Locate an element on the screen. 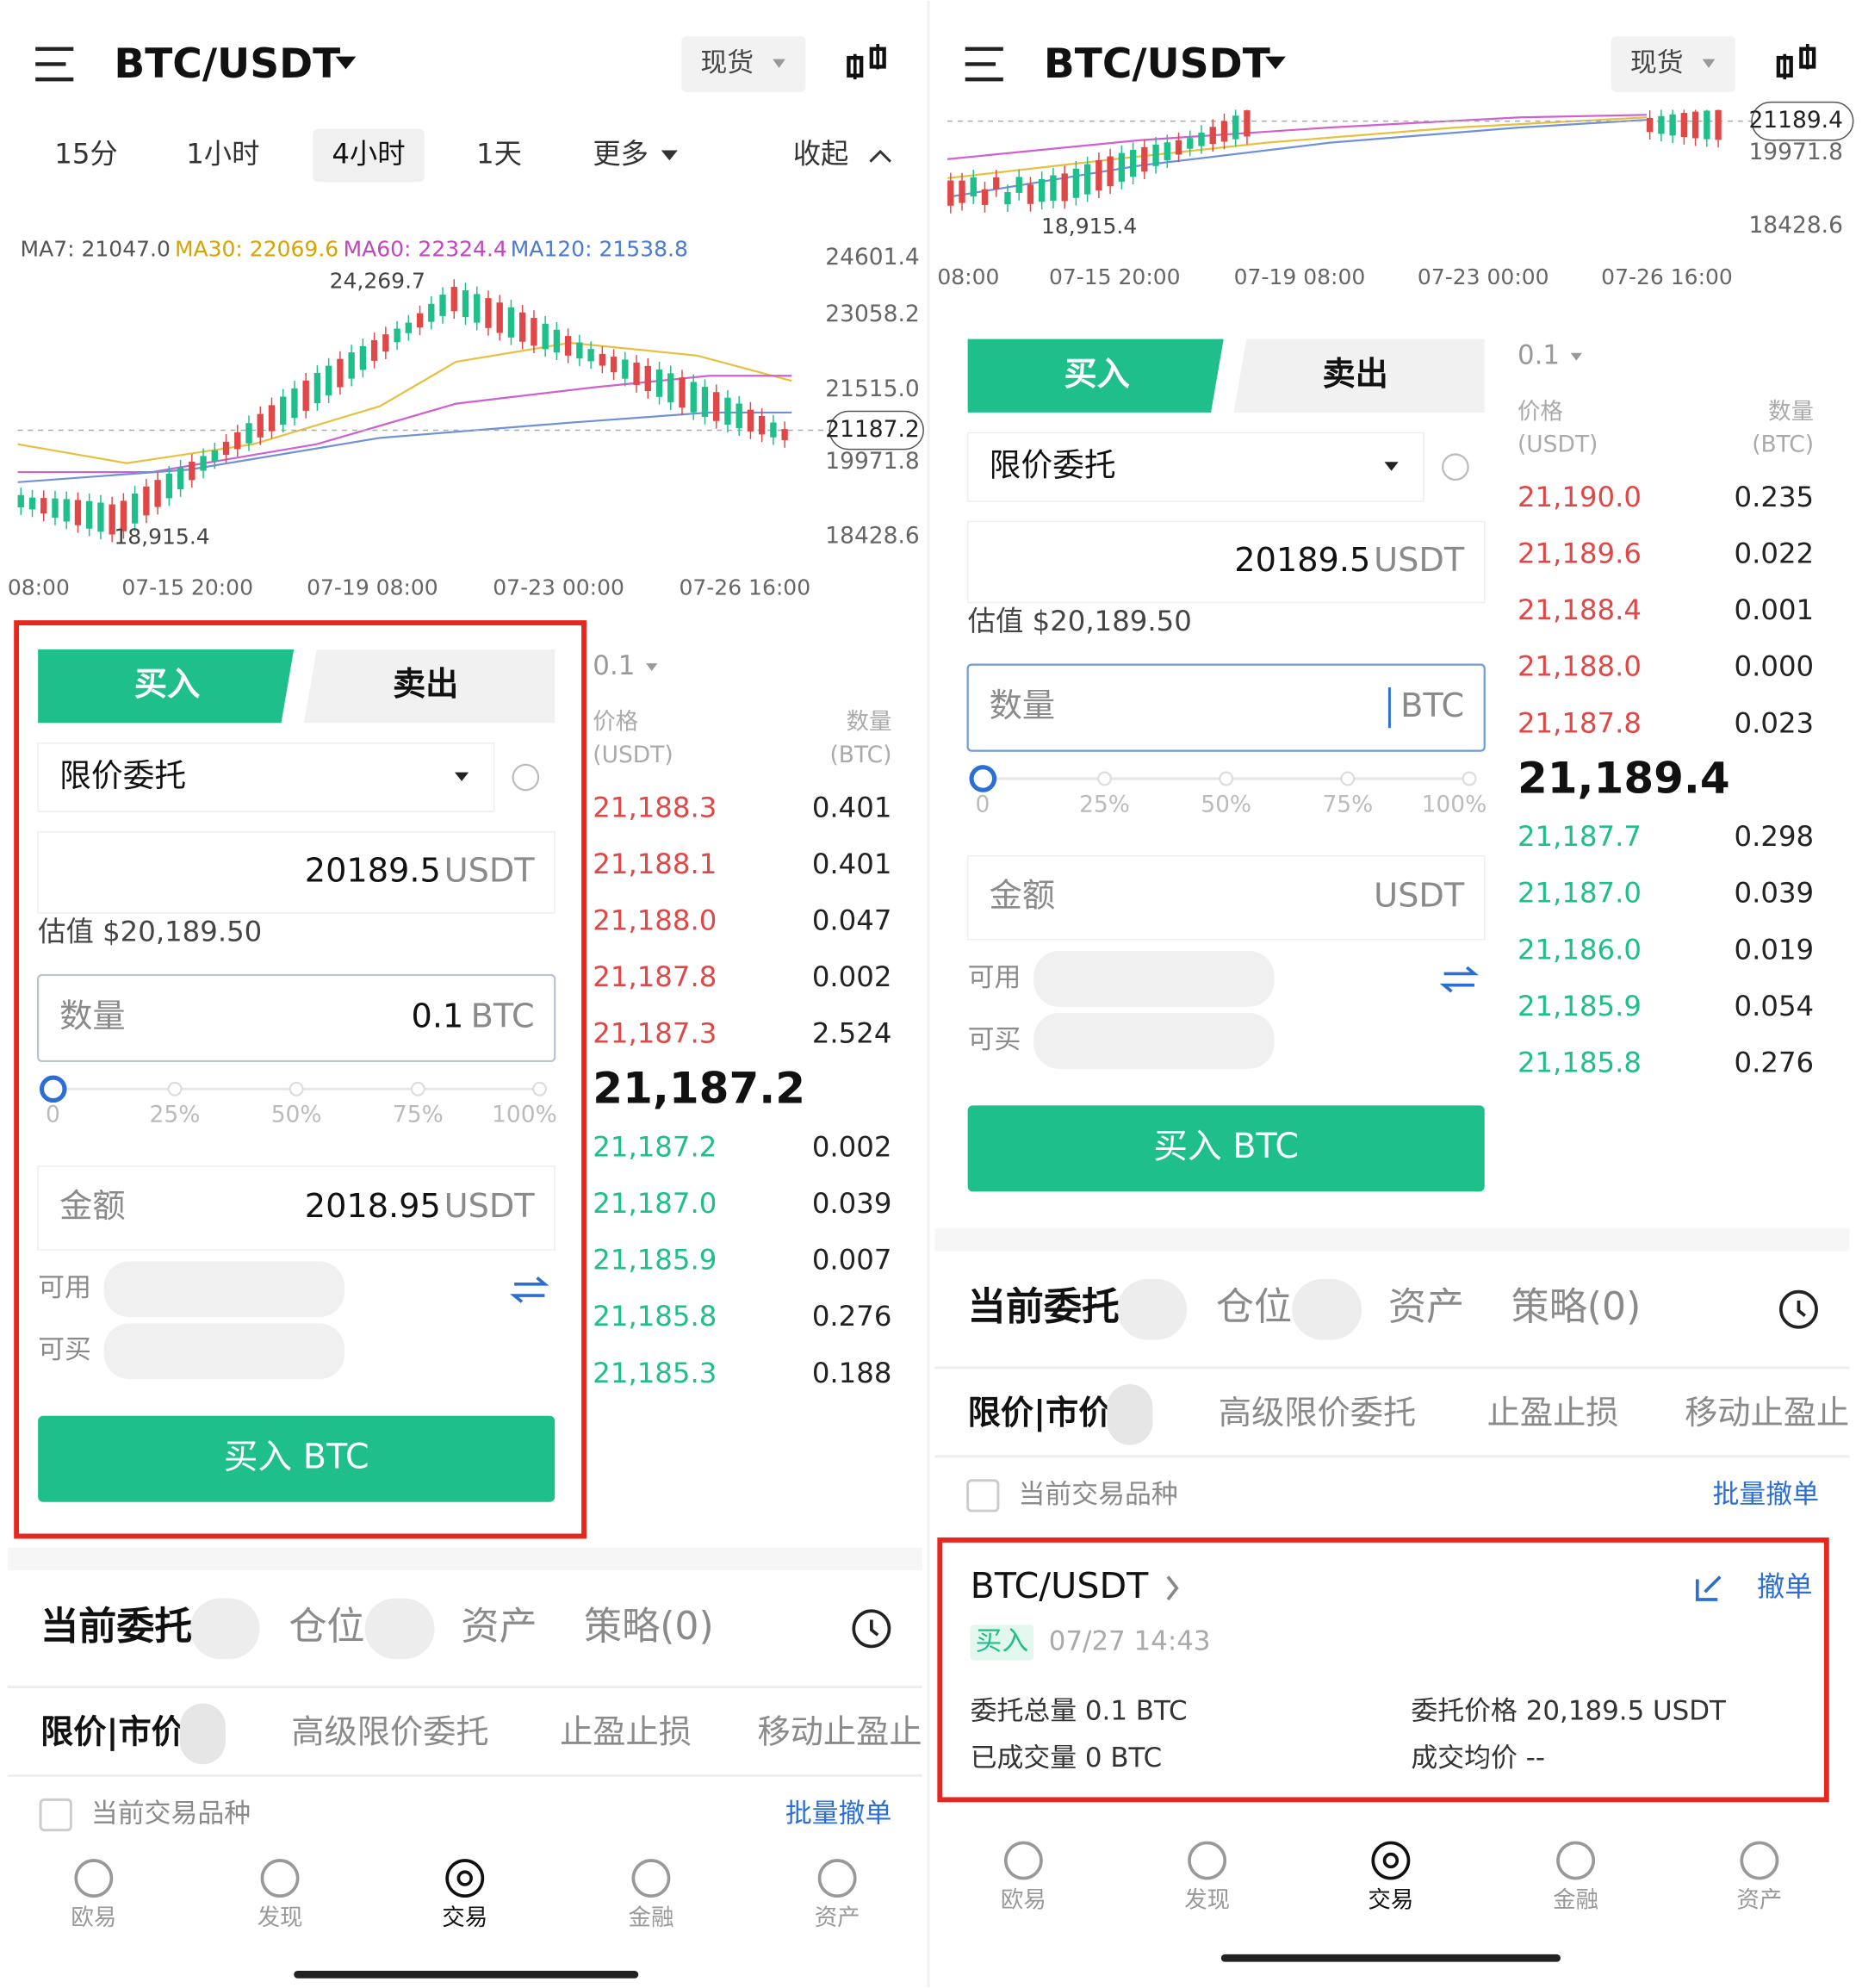 The width and height of the screenshot is (1862, 1988). ma-label: MA120: 21538.8 is located at coordinates (600, 249).